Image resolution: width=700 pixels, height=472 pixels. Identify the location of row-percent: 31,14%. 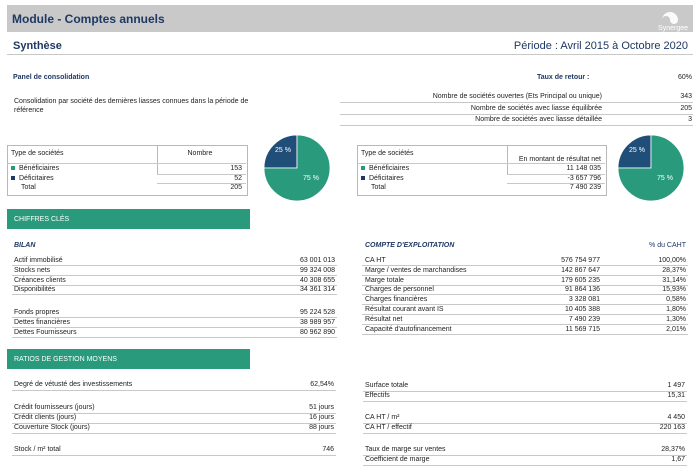
(674, 280).